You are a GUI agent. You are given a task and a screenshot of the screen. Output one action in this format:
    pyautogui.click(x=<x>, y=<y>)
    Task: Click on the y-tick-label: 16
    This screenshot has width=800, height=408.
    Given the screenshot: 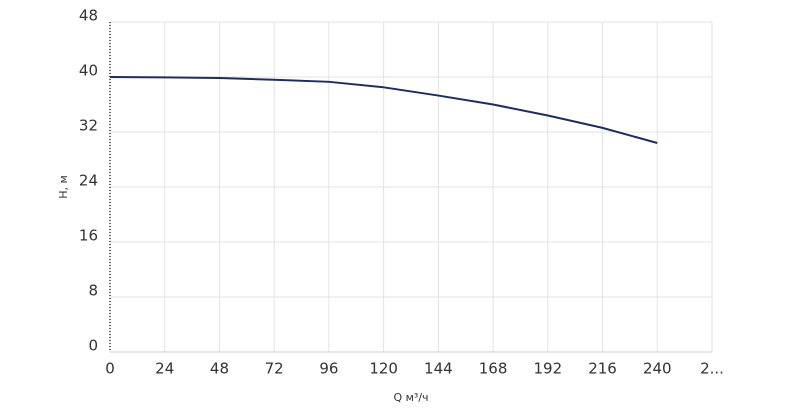 What is the action you would take?
    pyautogui.click(x=88, y=236)
    